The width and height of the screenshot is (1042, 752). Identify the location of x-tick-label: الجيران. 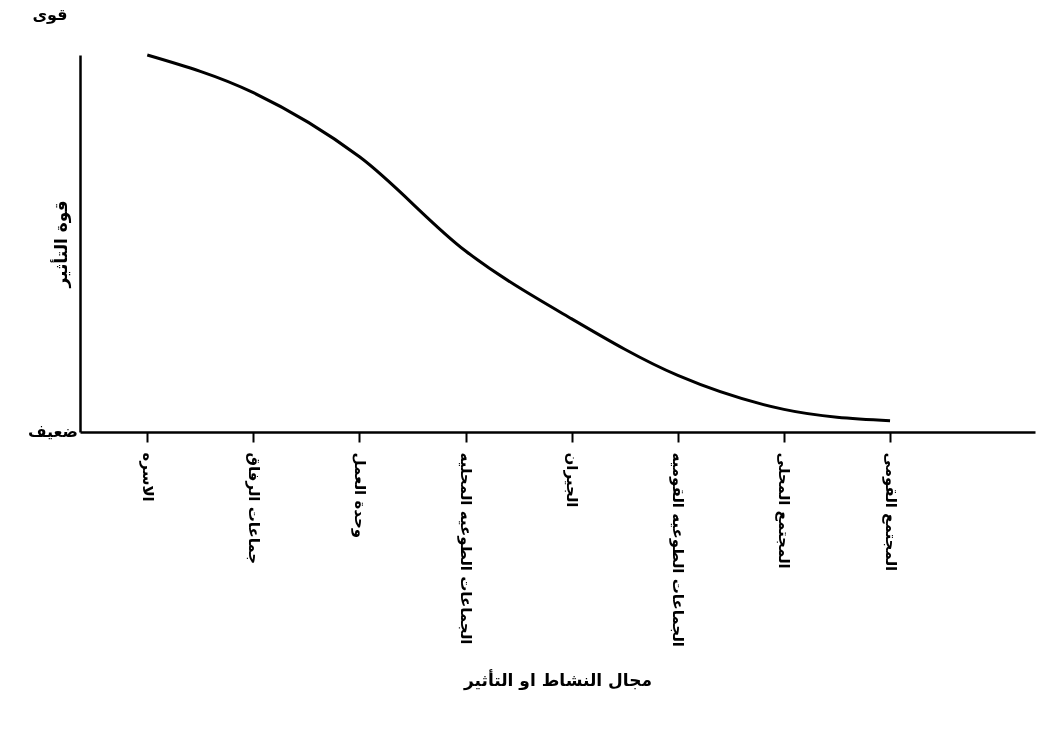
(572, 480).